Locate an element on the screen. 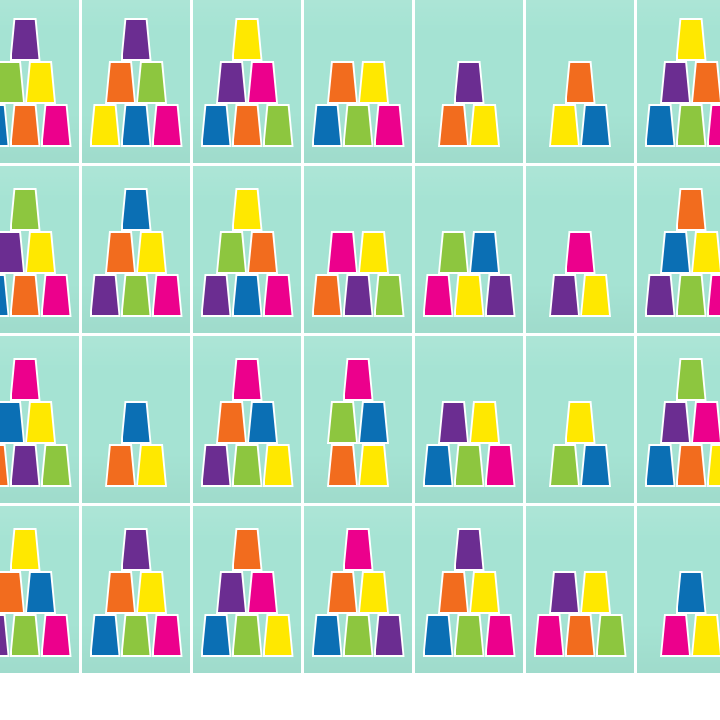  pattern-card-r1c6 is located at coordinates (581, 83).